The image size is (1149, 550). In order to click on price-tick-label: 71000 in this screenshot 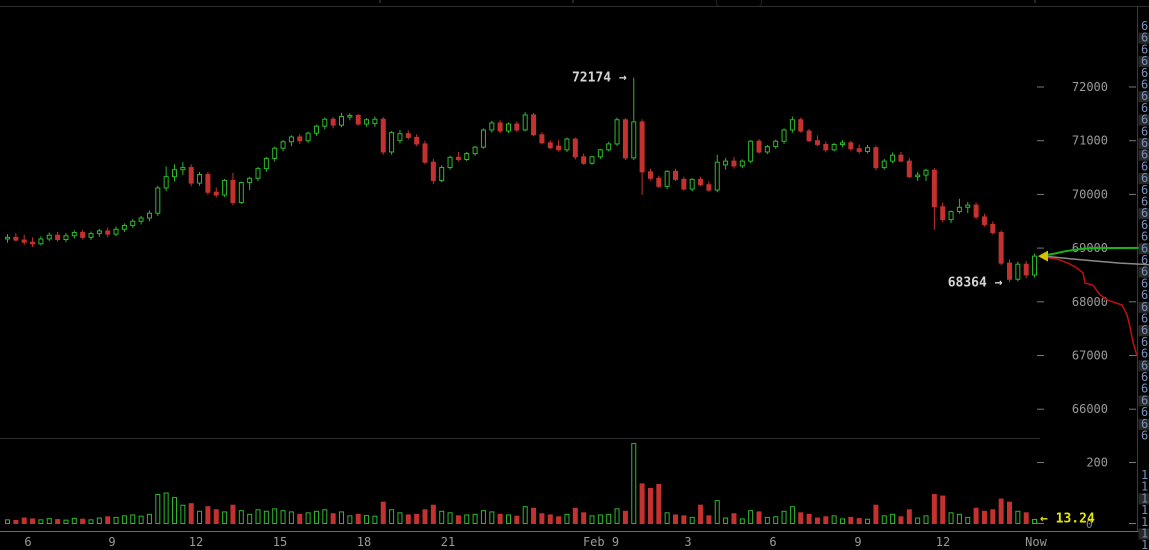, I will do `click(1090, 141)`.